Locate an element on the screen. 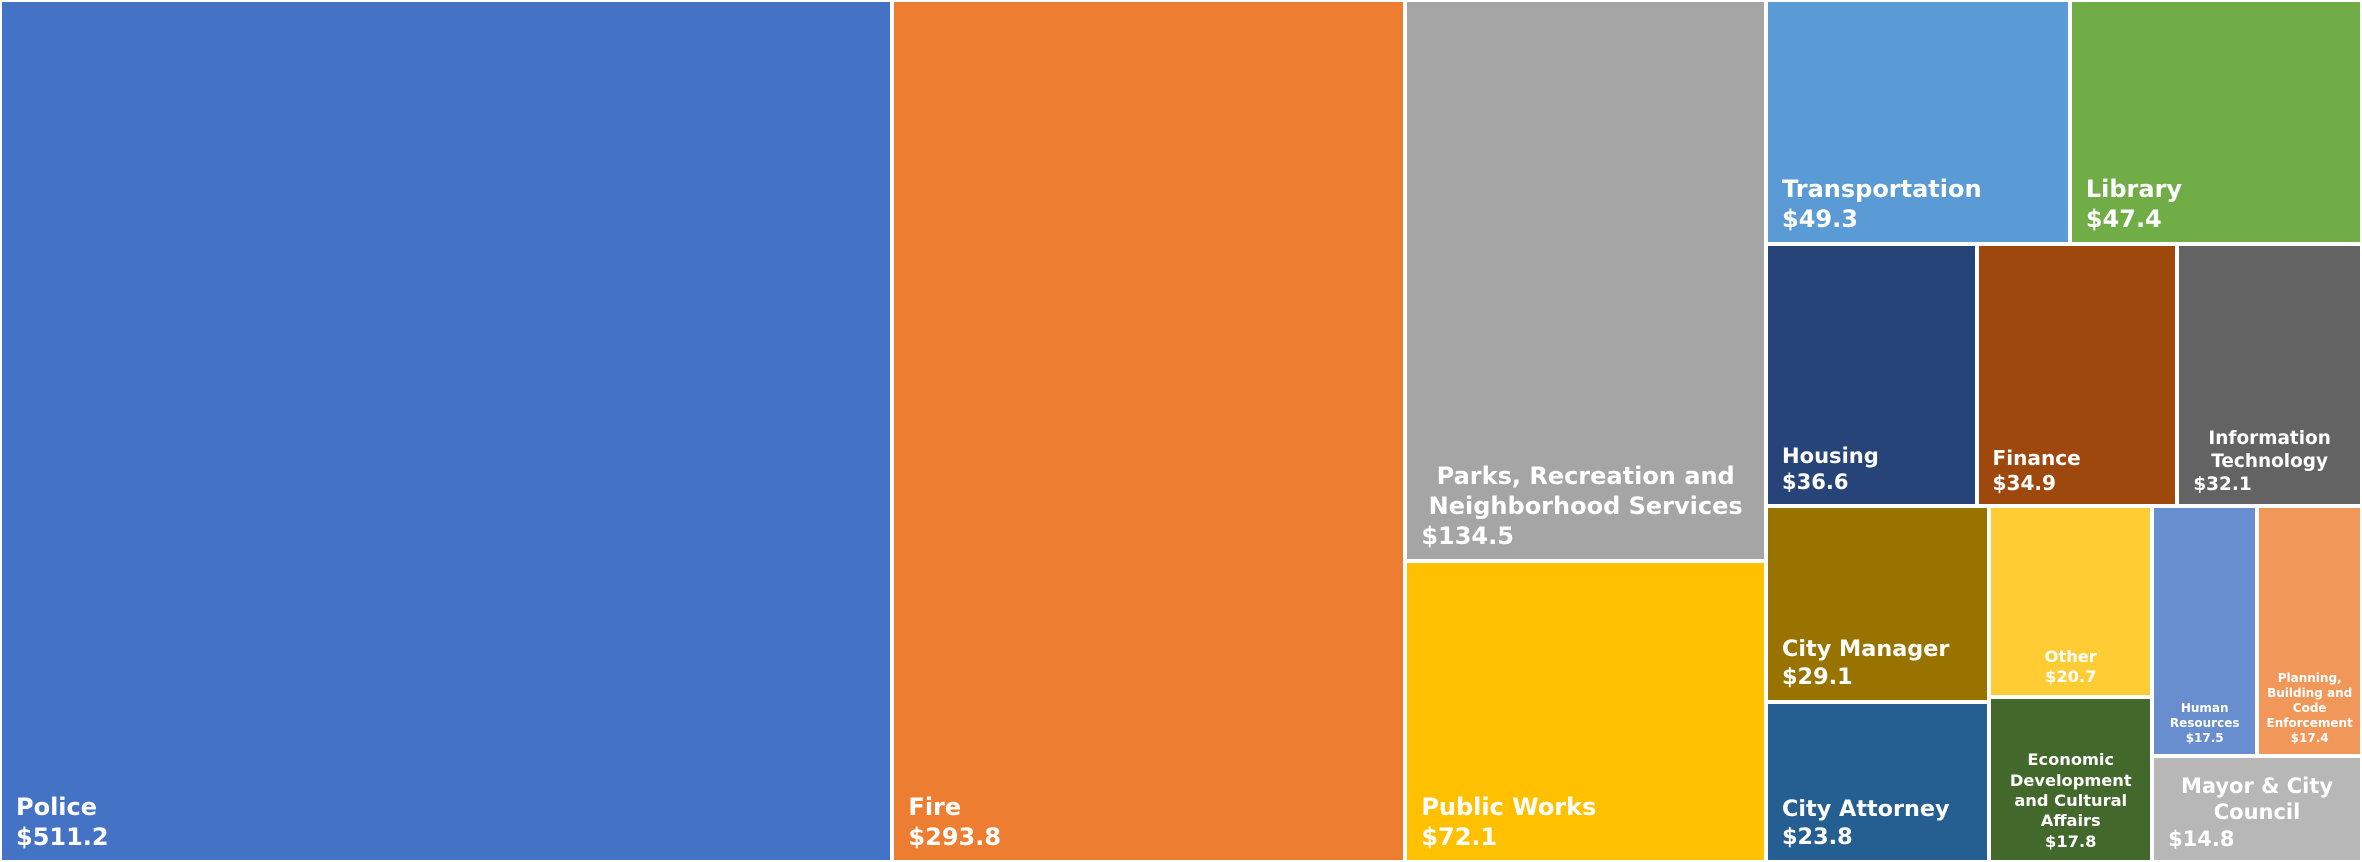 This screenshot has height=862, width=2362. tile-value: $511.2 is located at coordinates (62, 837).